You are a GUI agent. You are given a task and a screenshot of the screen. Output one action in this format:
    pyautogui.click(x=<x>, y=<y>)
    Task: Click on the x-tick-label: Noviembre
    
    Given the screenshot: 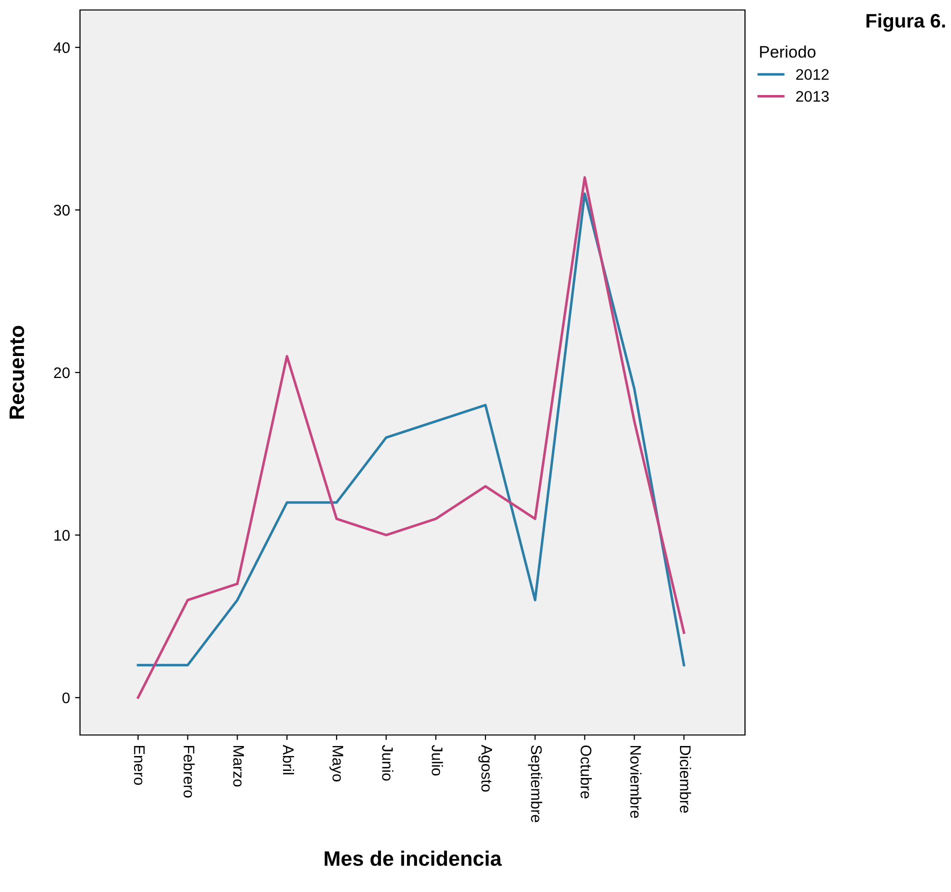 What is the action you would take?
    pyautogui.click(x=636, y=782)
    